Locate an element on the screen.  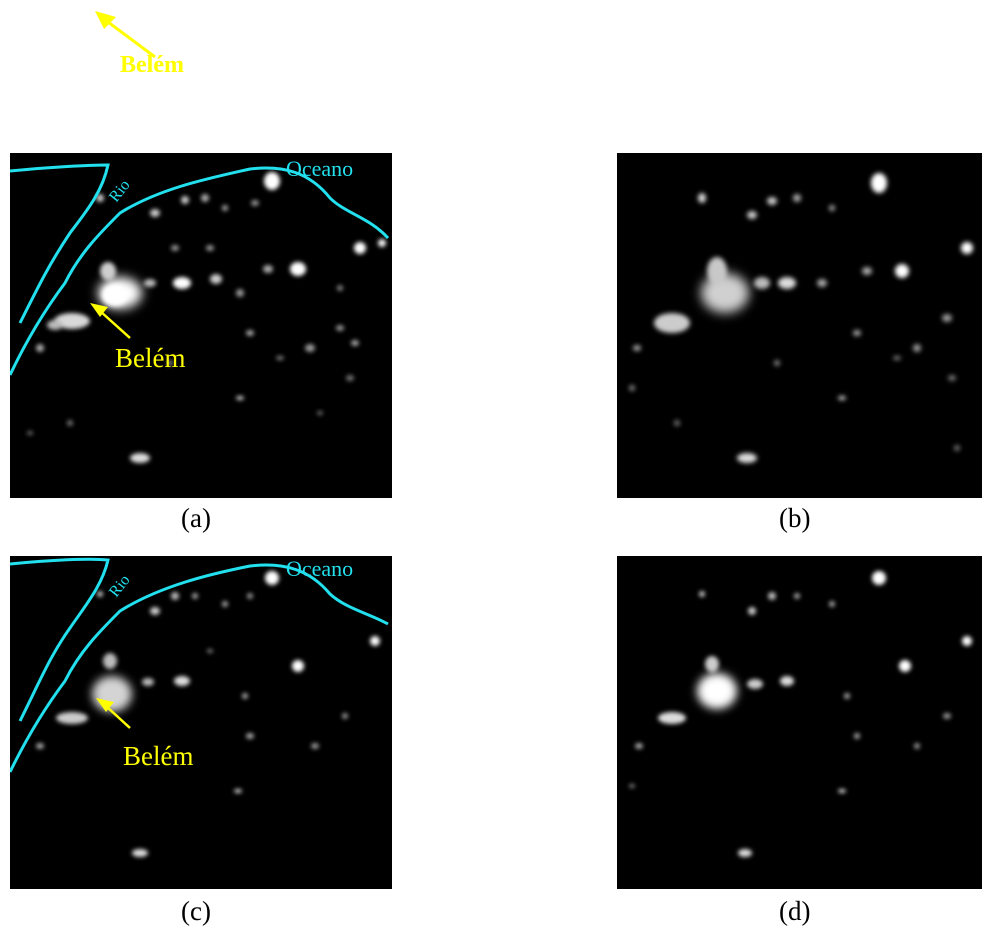
top-annotation-arrow is located at coordinates (125, 35).